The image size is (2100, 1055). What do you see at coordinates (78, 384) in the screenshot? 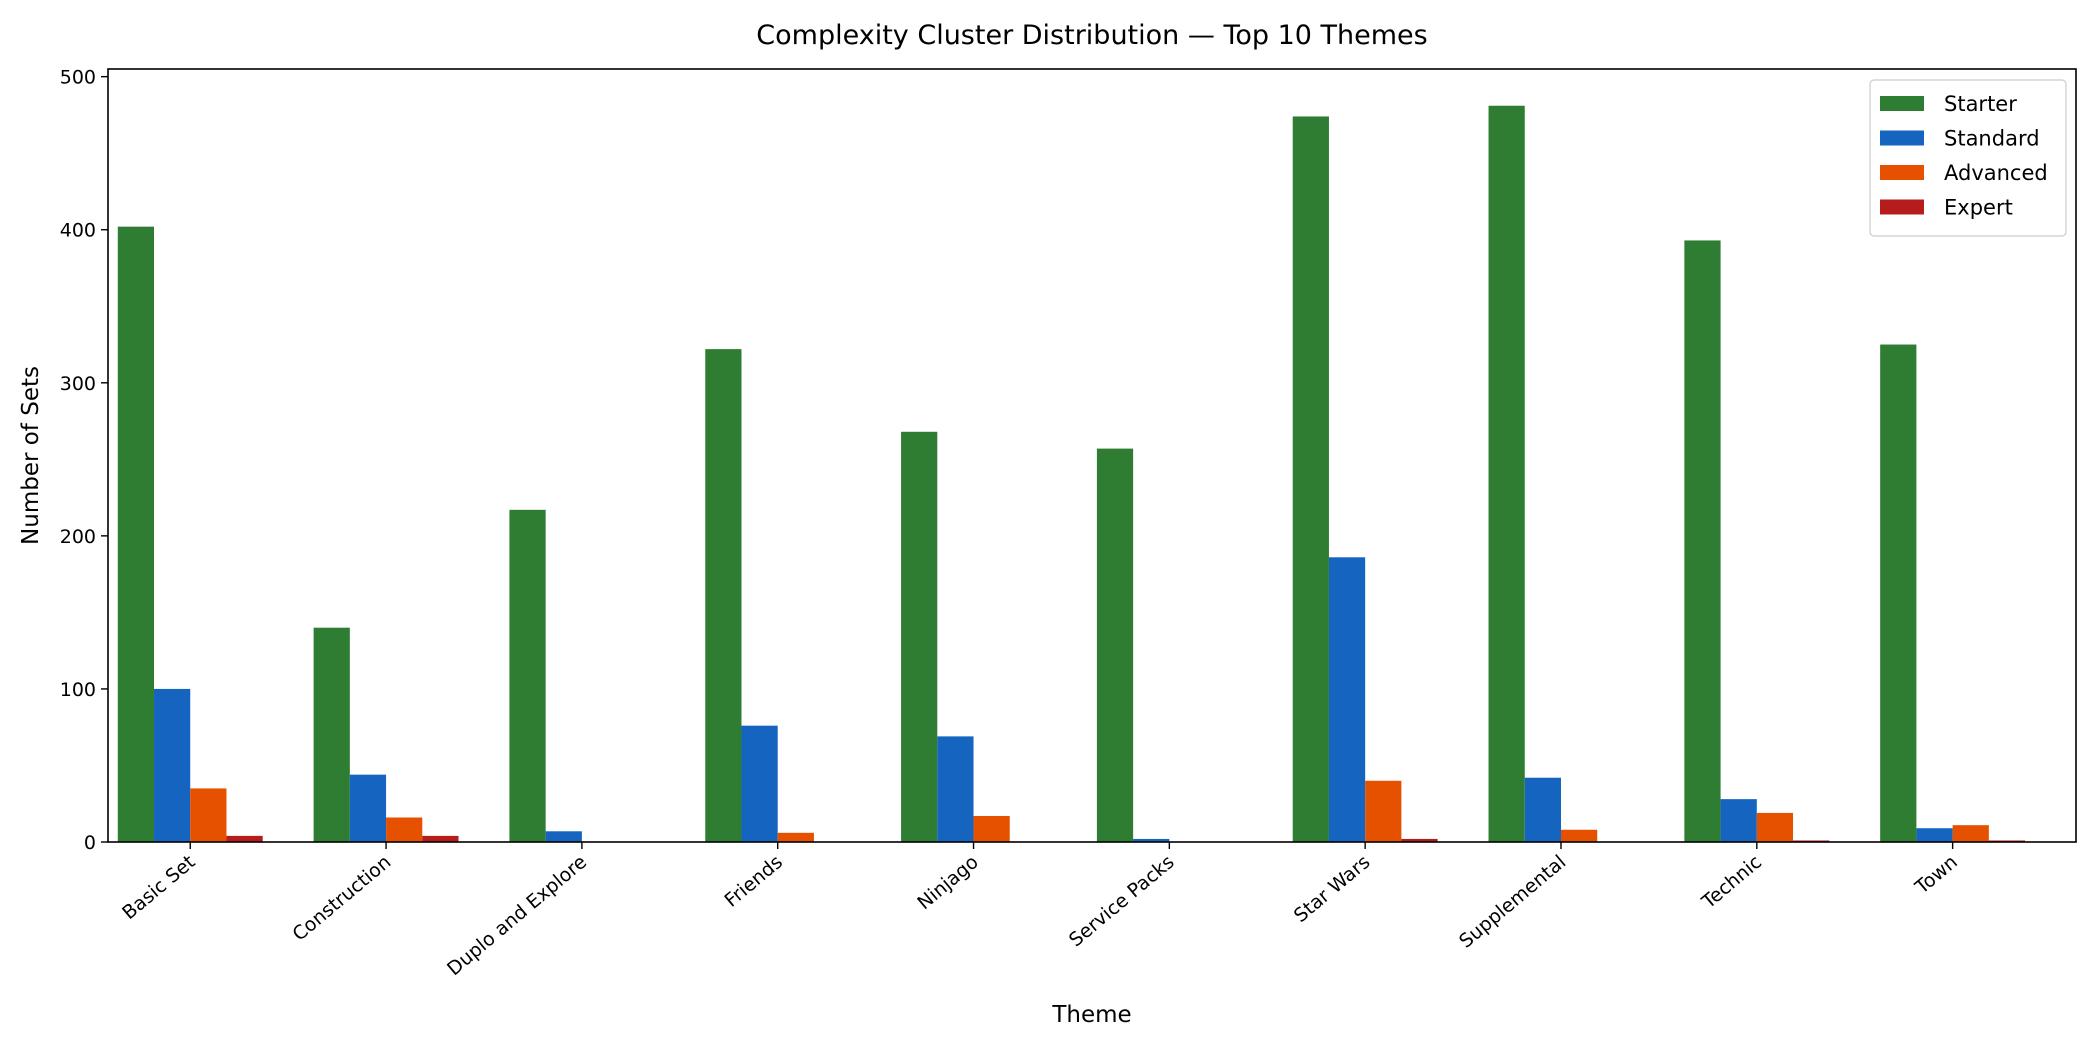
I see `y-tick-label: 300` at bounding box center [78, 384].